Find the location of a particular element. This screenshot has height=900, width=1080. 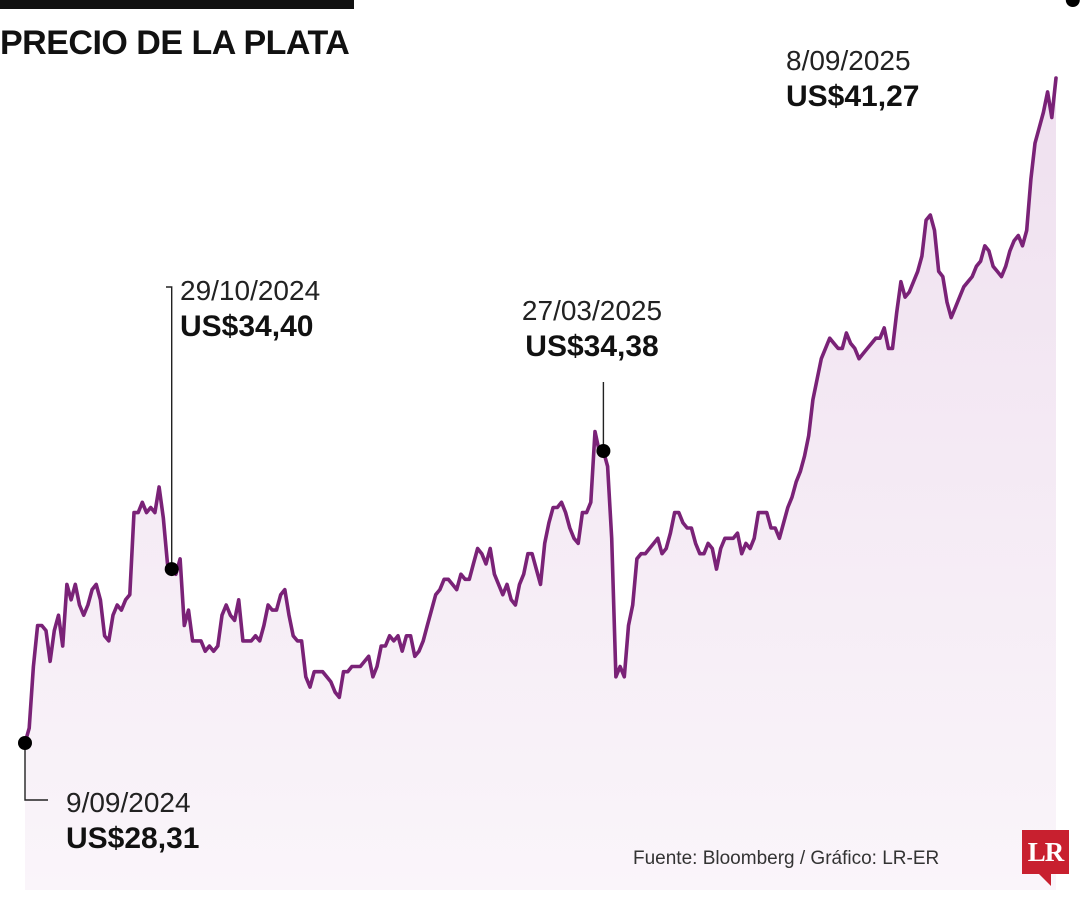

lr-logo: LR is located at coordinates (1045, 852).